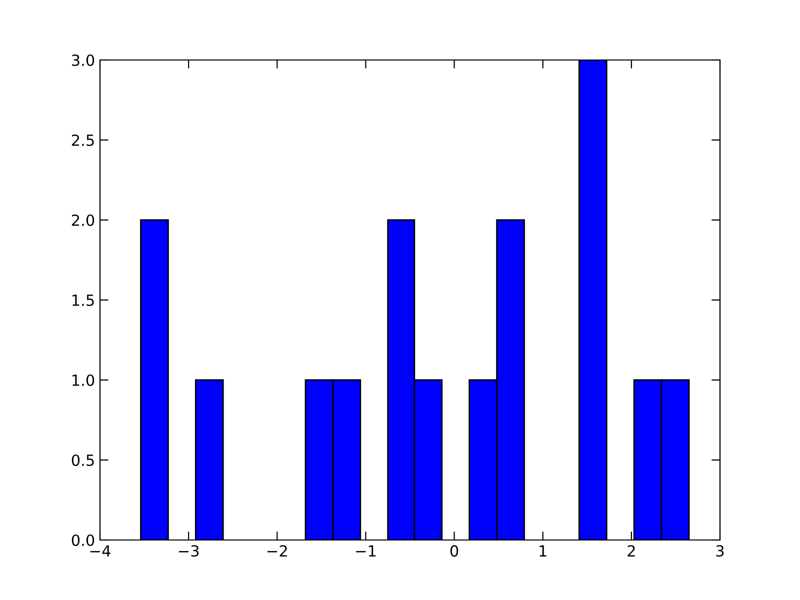 The height and width of the screenshot is (600, 800). What do you see at coordinates (83, 220) in the screenshot?
I see `y-tick-label: 2.0` at bounding box center [83, 220].